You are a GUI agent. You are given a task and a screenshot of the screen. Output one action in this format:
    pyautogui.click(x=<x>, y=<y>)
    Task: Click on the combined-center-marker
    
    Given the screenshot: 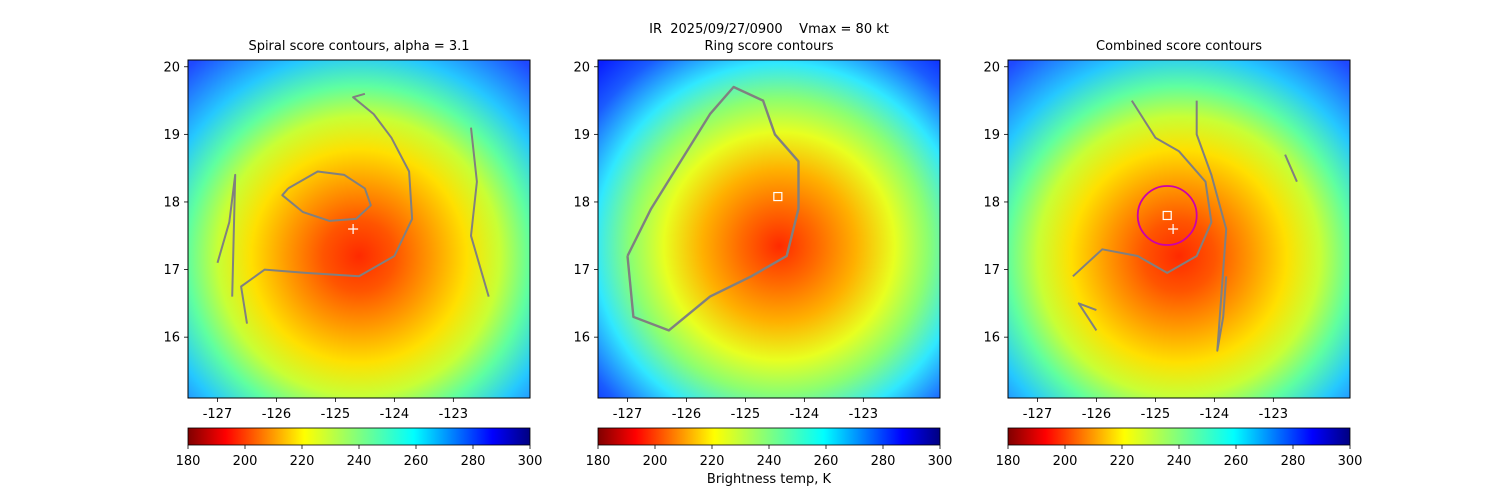 What is the action you would take?
    pyautogui.click(x=1167, y=215)
    